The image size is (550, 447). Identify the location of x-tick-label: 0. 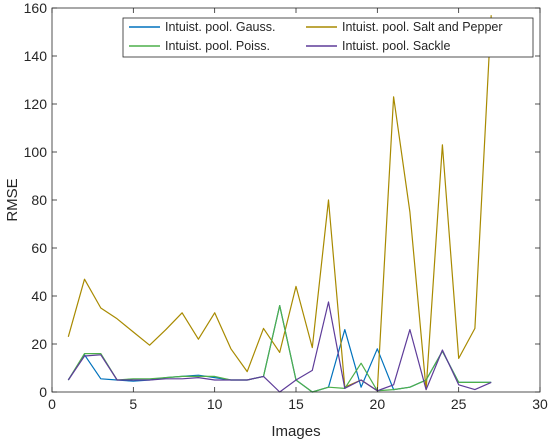
(52, 404).